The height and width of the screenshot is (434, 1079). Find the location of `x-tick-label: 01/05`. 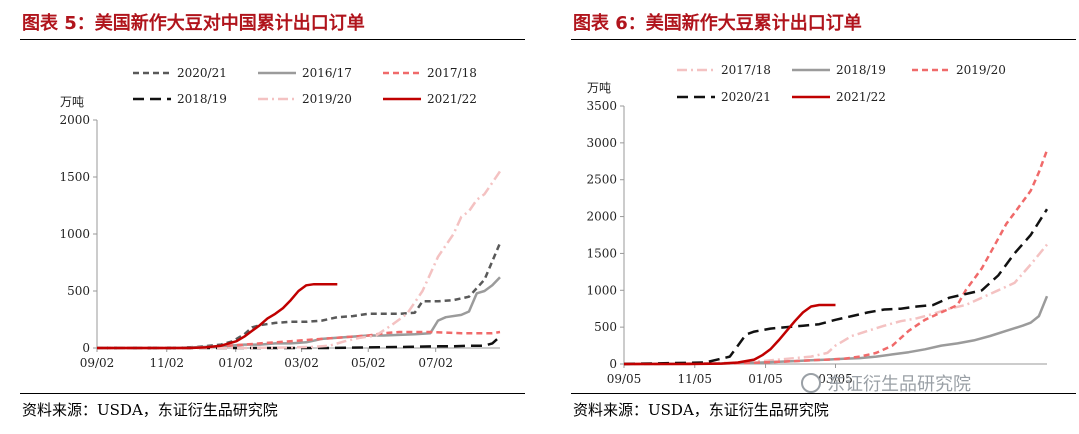

x-tick-label: 01/05 is located at coordinates (765, 378).